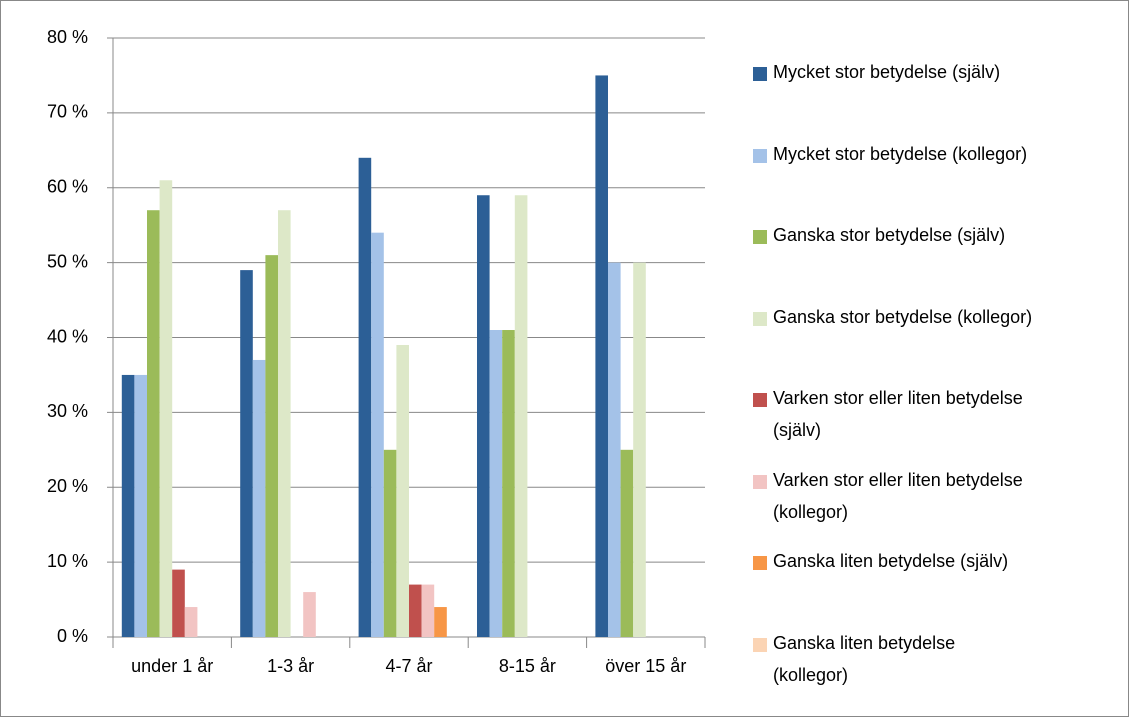  What do you see at coordinates (67, 336) in the screenshot?
I see `y-tick-label: 40 %` at bounding box center [67, 336].